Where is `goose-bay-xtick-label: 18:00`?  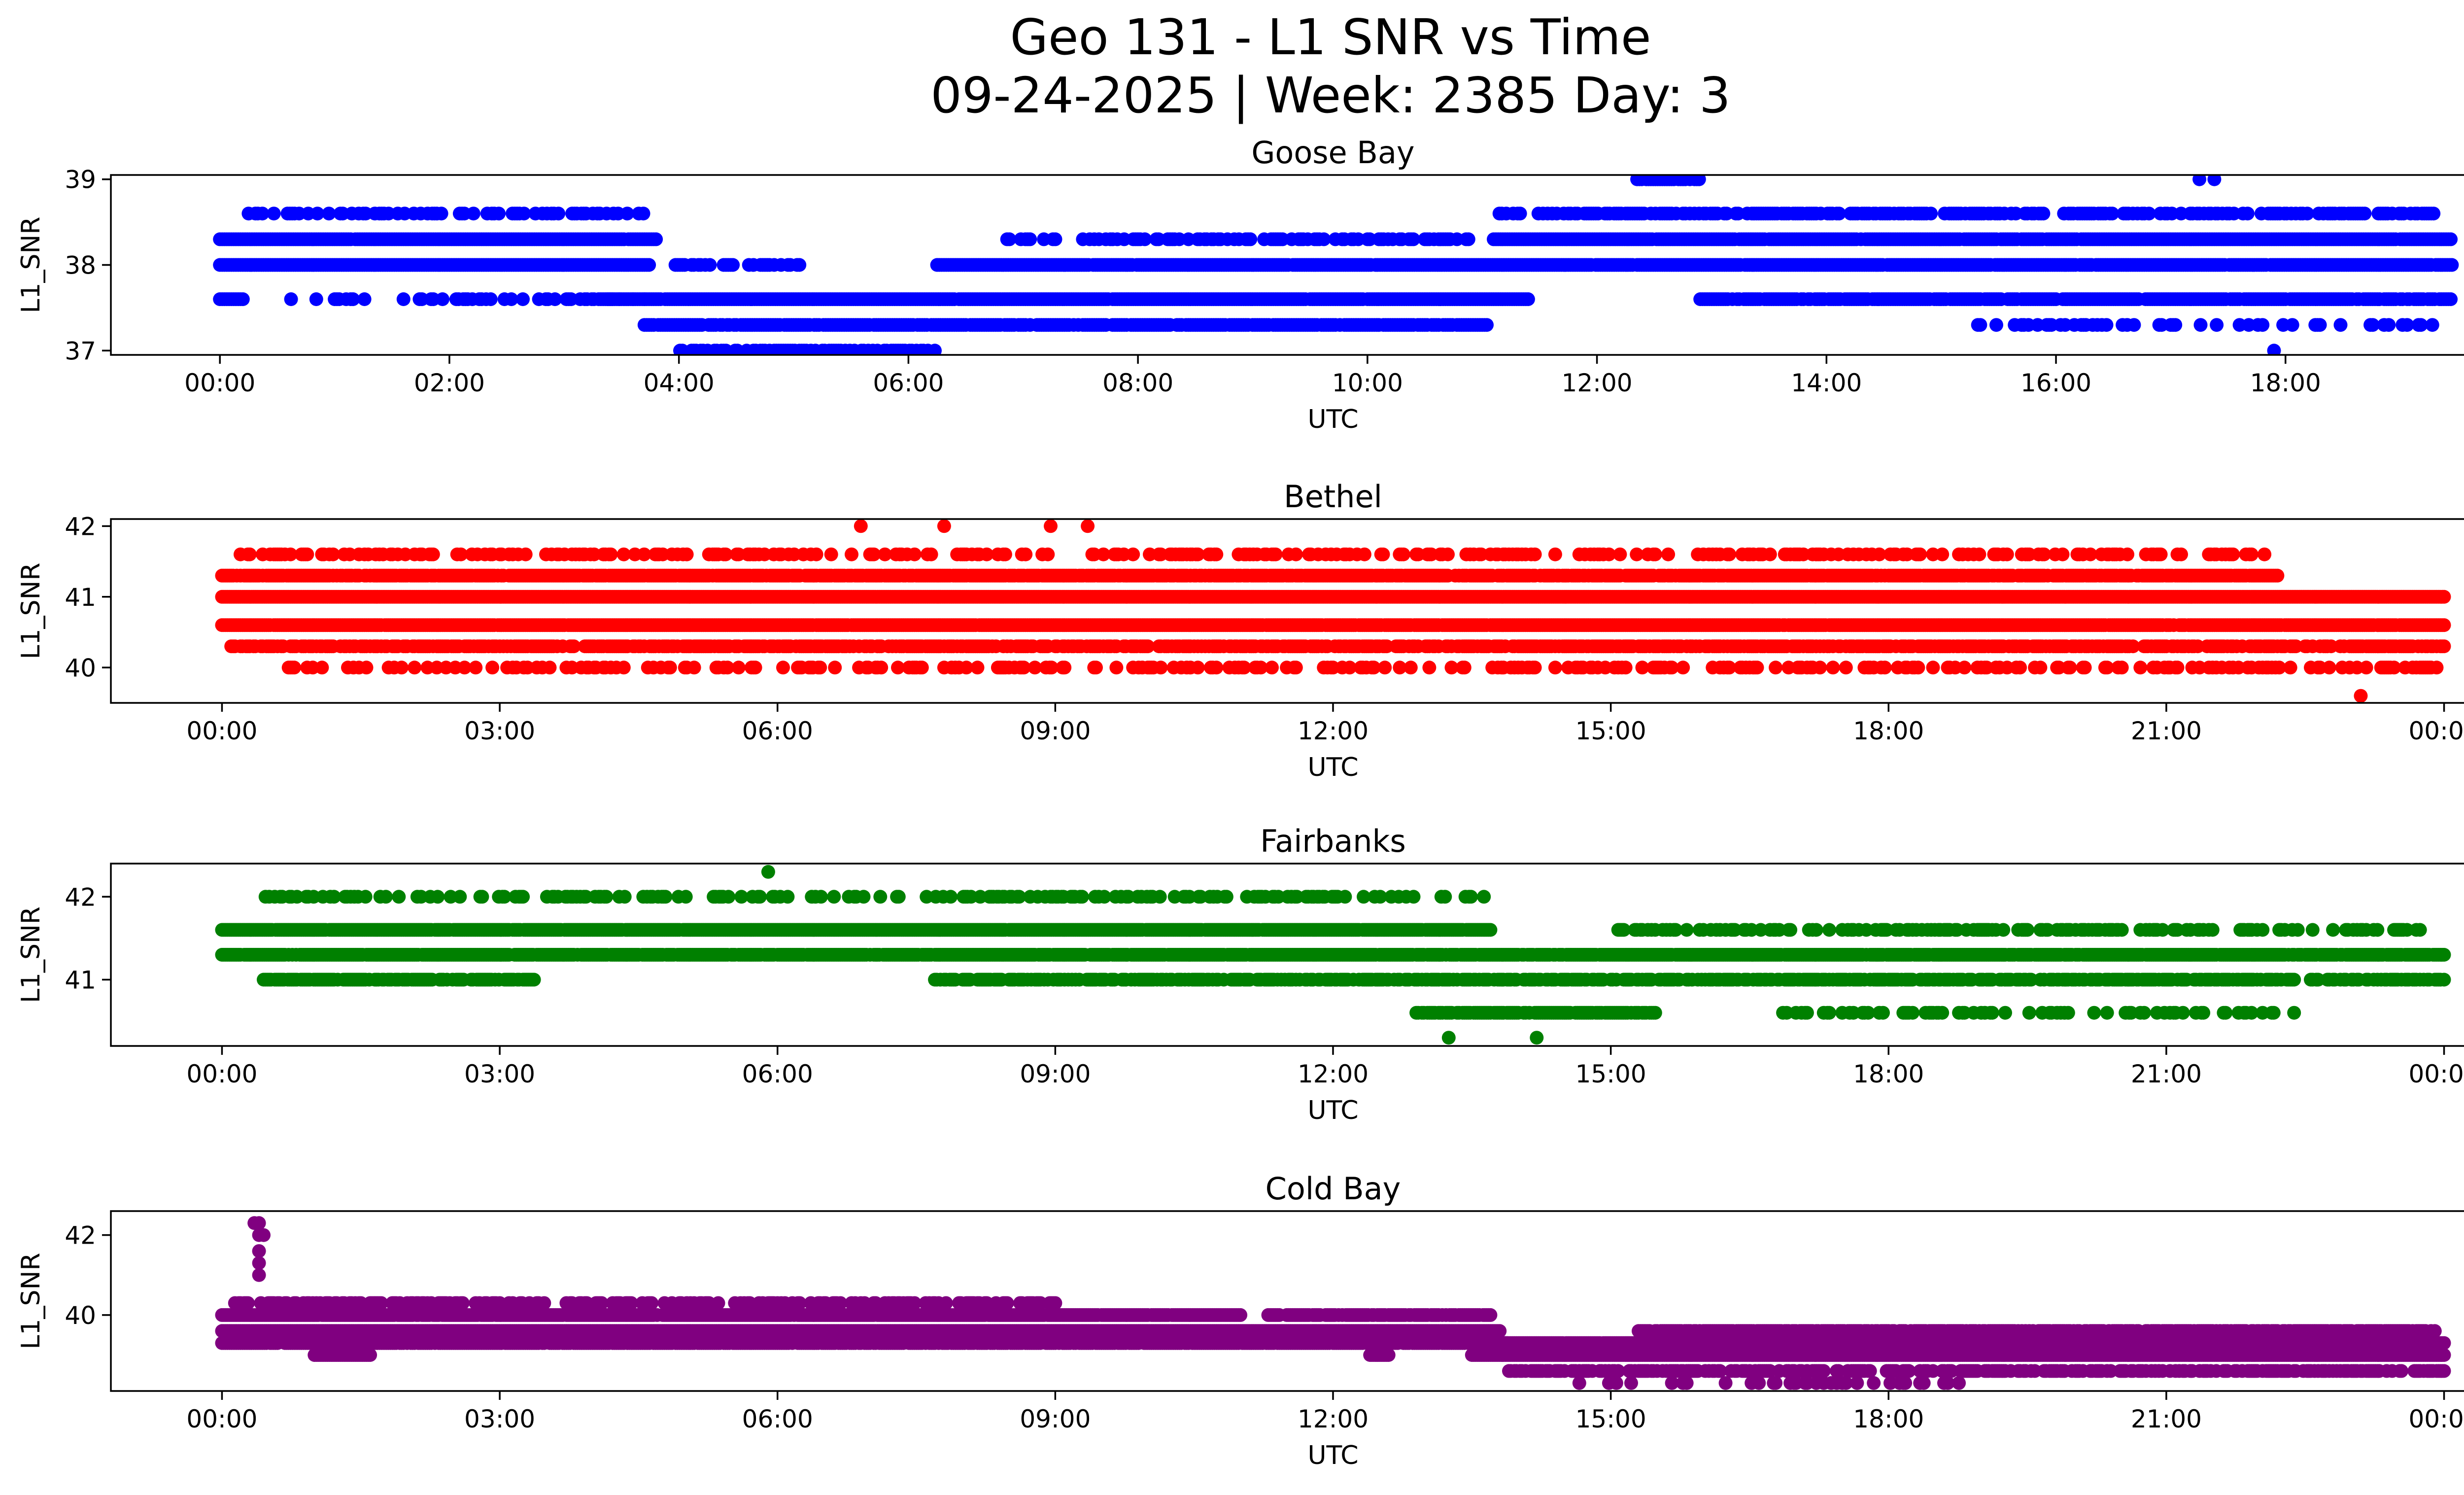 goose-bay-xtick-label: 18:00 is located at coordinates (2285, 383).